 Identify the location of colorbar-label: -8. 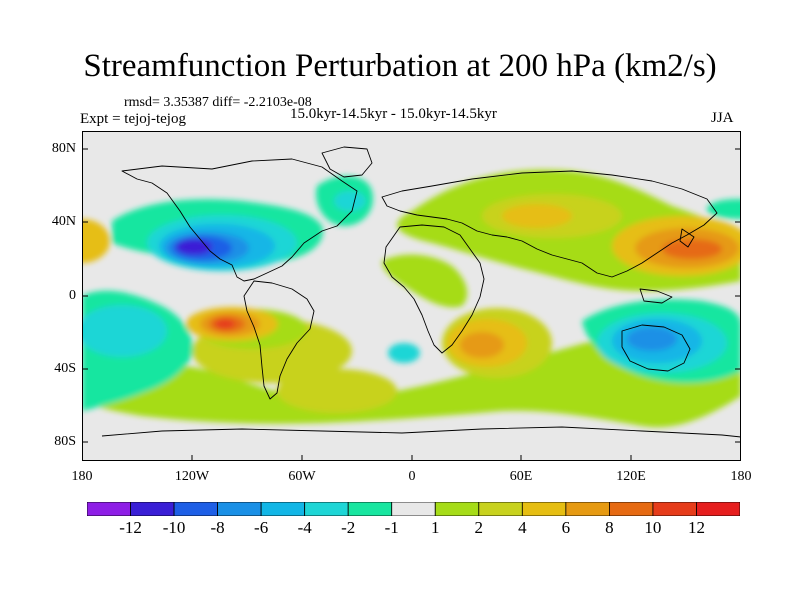
(217, 527).